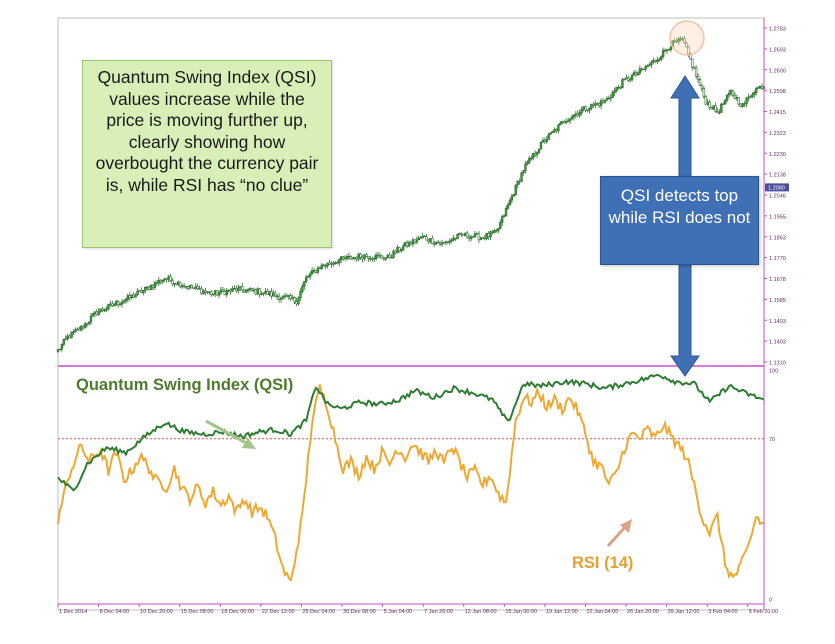 This screenshot has width=835, height=644. Describe the element at coordinates (115, 612) in the screenshot. I see `x-tick-label: 8 Dec 04:00` at that location.